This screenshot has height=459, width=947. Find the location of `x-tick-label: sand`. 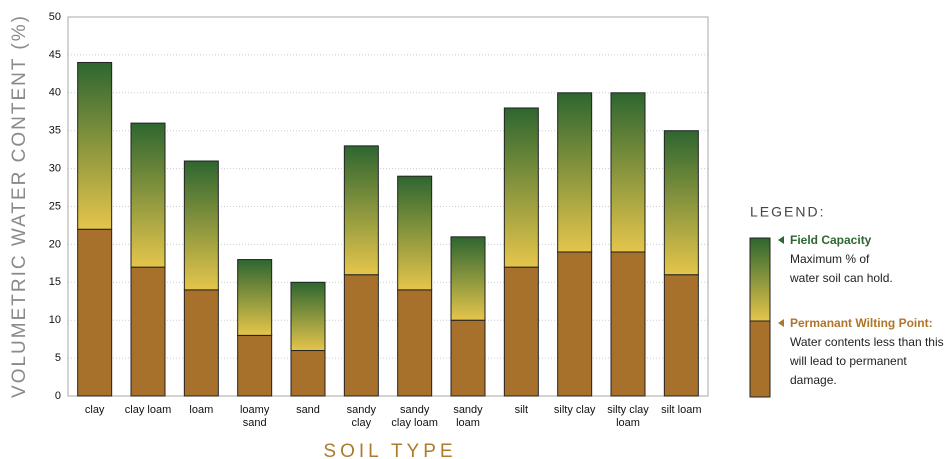

x-tick-label: sand is located at coordinates (308, 410).